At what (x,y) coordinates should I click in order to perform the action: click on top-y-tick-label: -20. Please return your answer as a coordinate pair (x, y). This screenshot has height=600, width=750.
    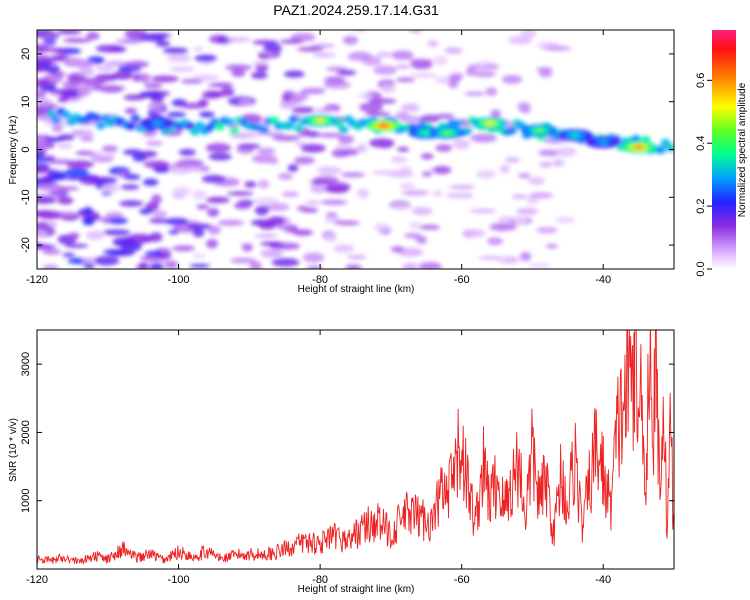
    Looking at the image, I should click on (26, 245).